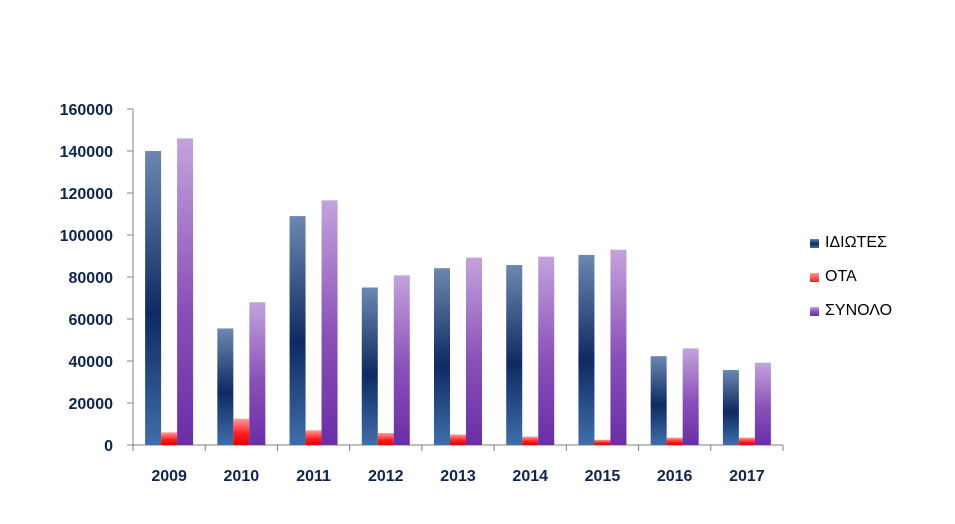 The width and height of the screenshot is (955, 524). I want to click on y-tick-label: 0, so click(108, 446).